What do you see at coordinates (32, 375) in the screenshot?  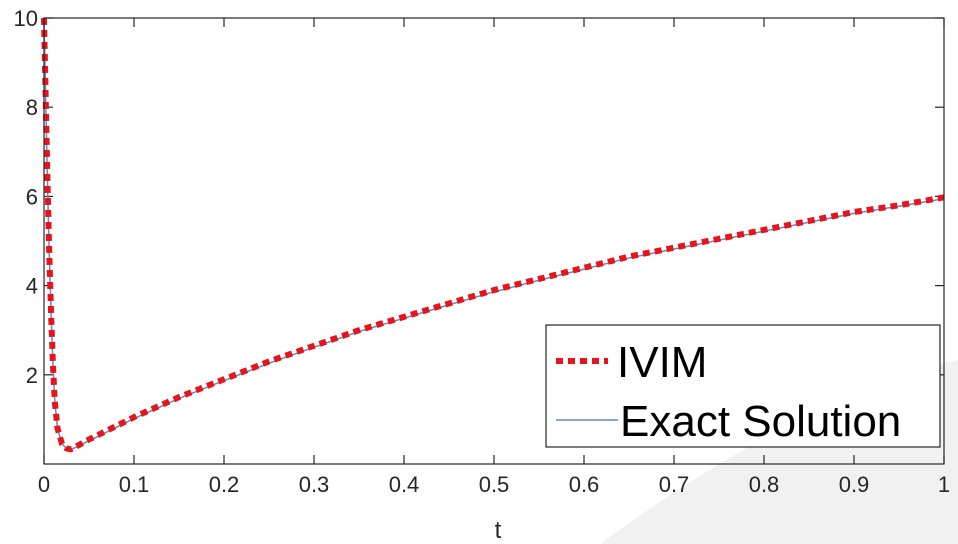 I see `y-tick-label: 2` at bounding box center [32, 375].